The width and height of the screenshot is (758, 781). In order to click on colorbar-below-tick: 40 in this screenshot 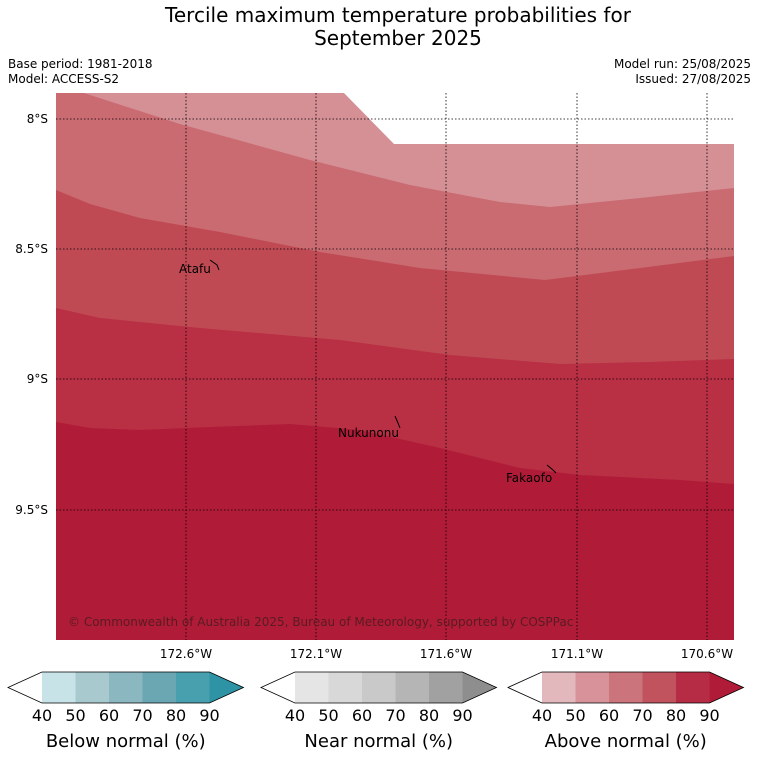, I will do `click(42, 715)`.